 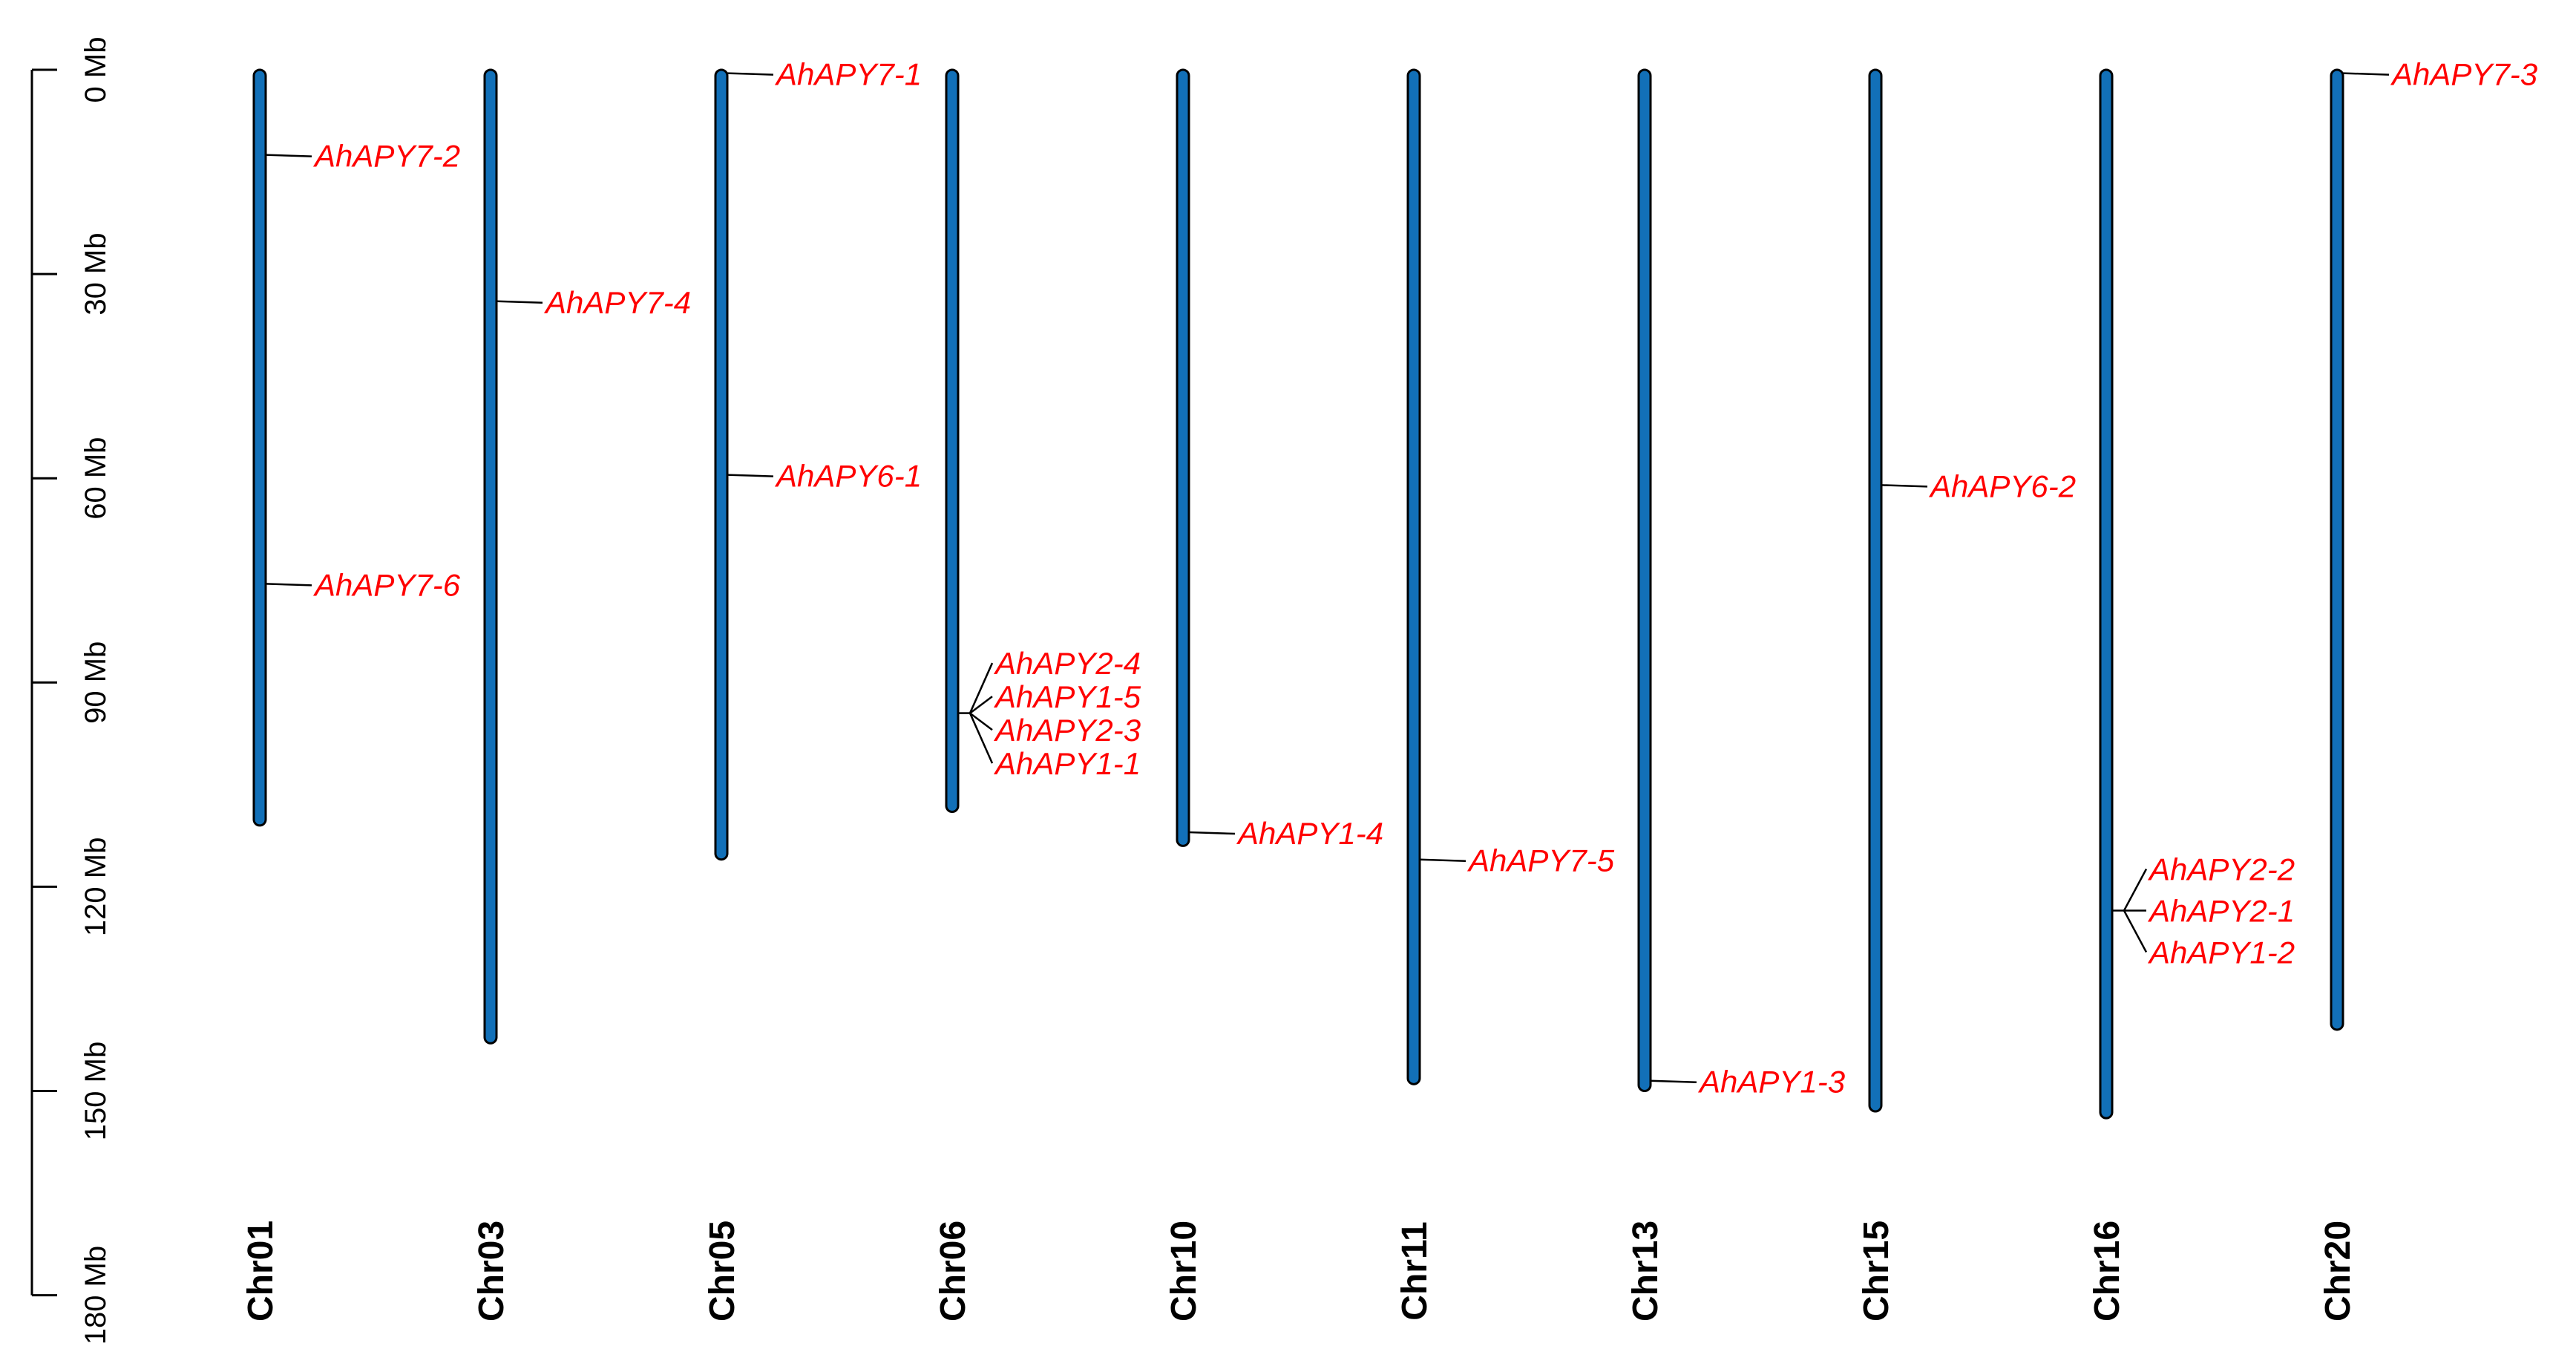 I want to click on chromosome-label: Chr20, so click(x=2338, y=1272).